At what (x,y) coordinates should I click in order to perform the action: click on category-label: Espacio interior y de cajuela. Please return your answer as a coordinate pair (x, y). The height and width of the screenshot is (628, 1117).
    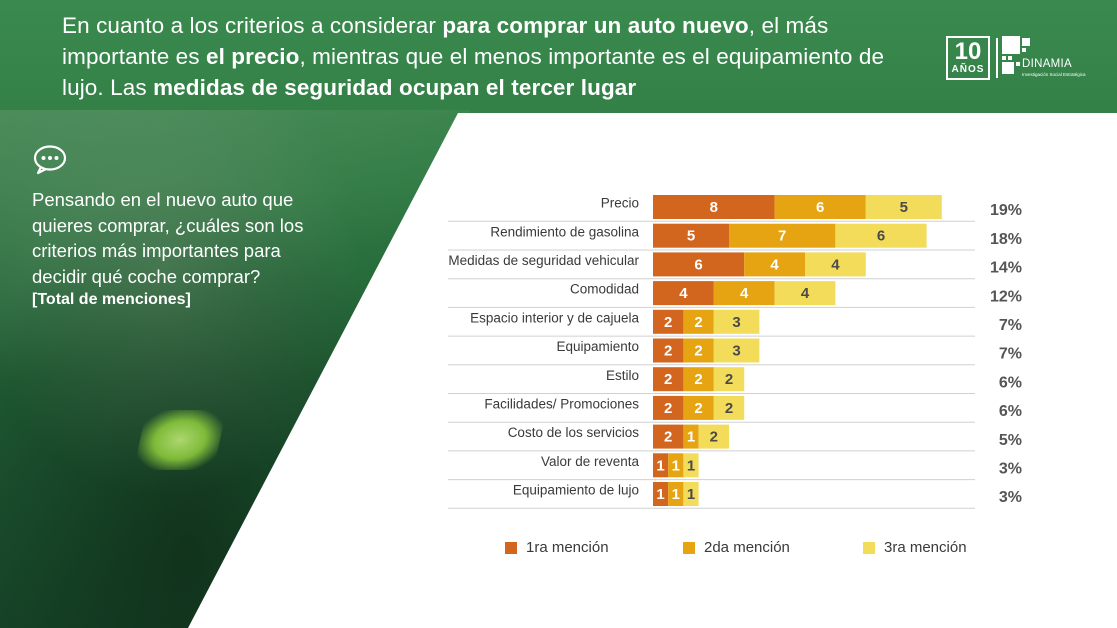
    Looking at the image, I should click on (554, 317).